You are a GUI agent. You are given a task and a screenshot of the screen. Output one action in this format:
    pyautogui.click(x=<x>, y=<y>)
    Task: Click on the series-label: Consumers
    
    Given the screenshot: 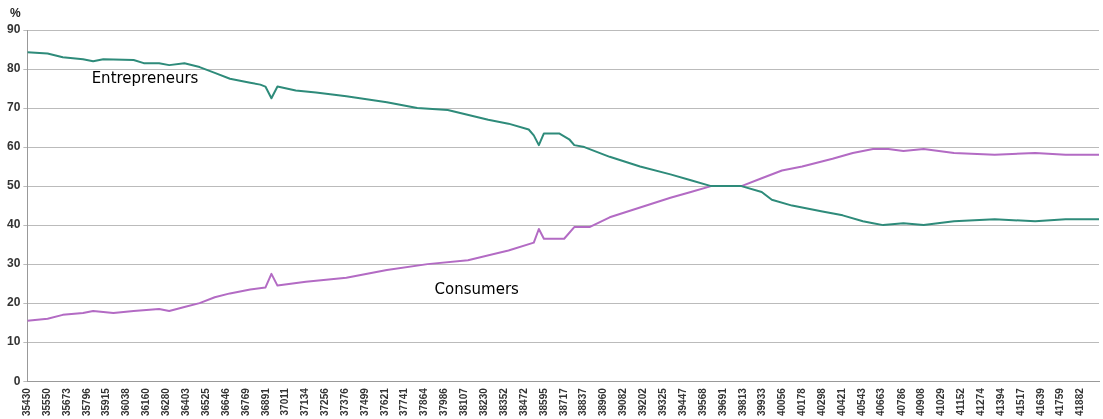 What is the action you would take?
    pyautogui.click(x=477, y=288)
    